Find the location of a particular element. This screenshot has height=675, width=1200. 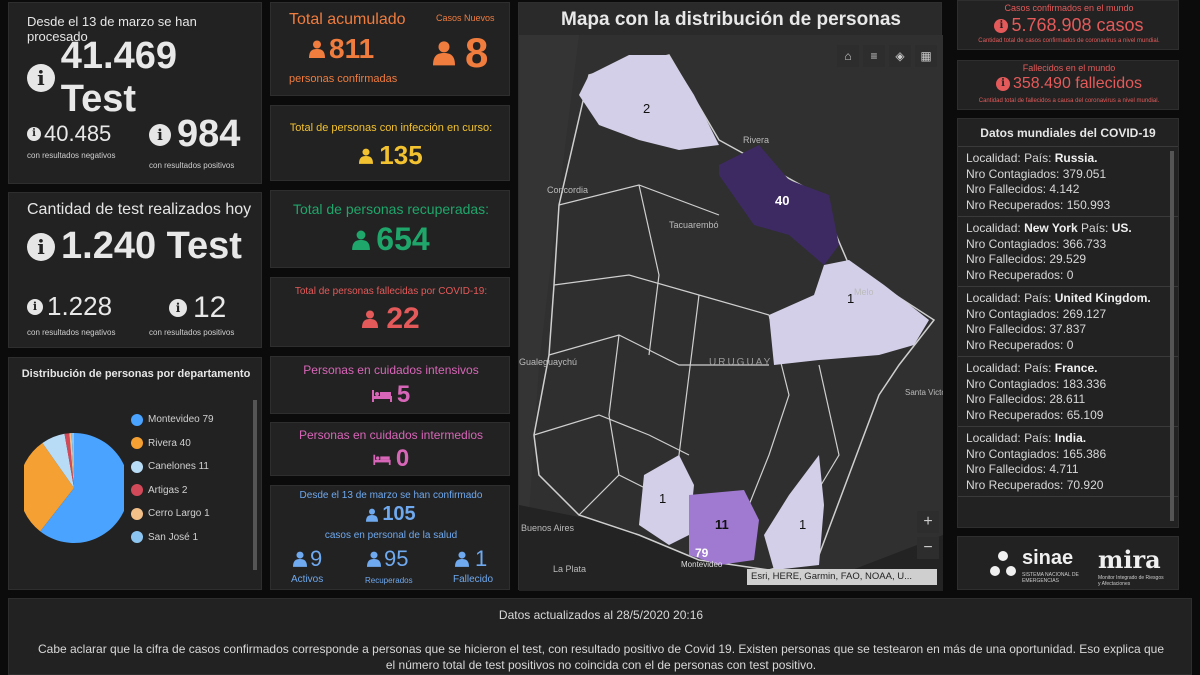

tests-today-label: Cantidad de test realizados hoy is located at coordinates (139, 209).